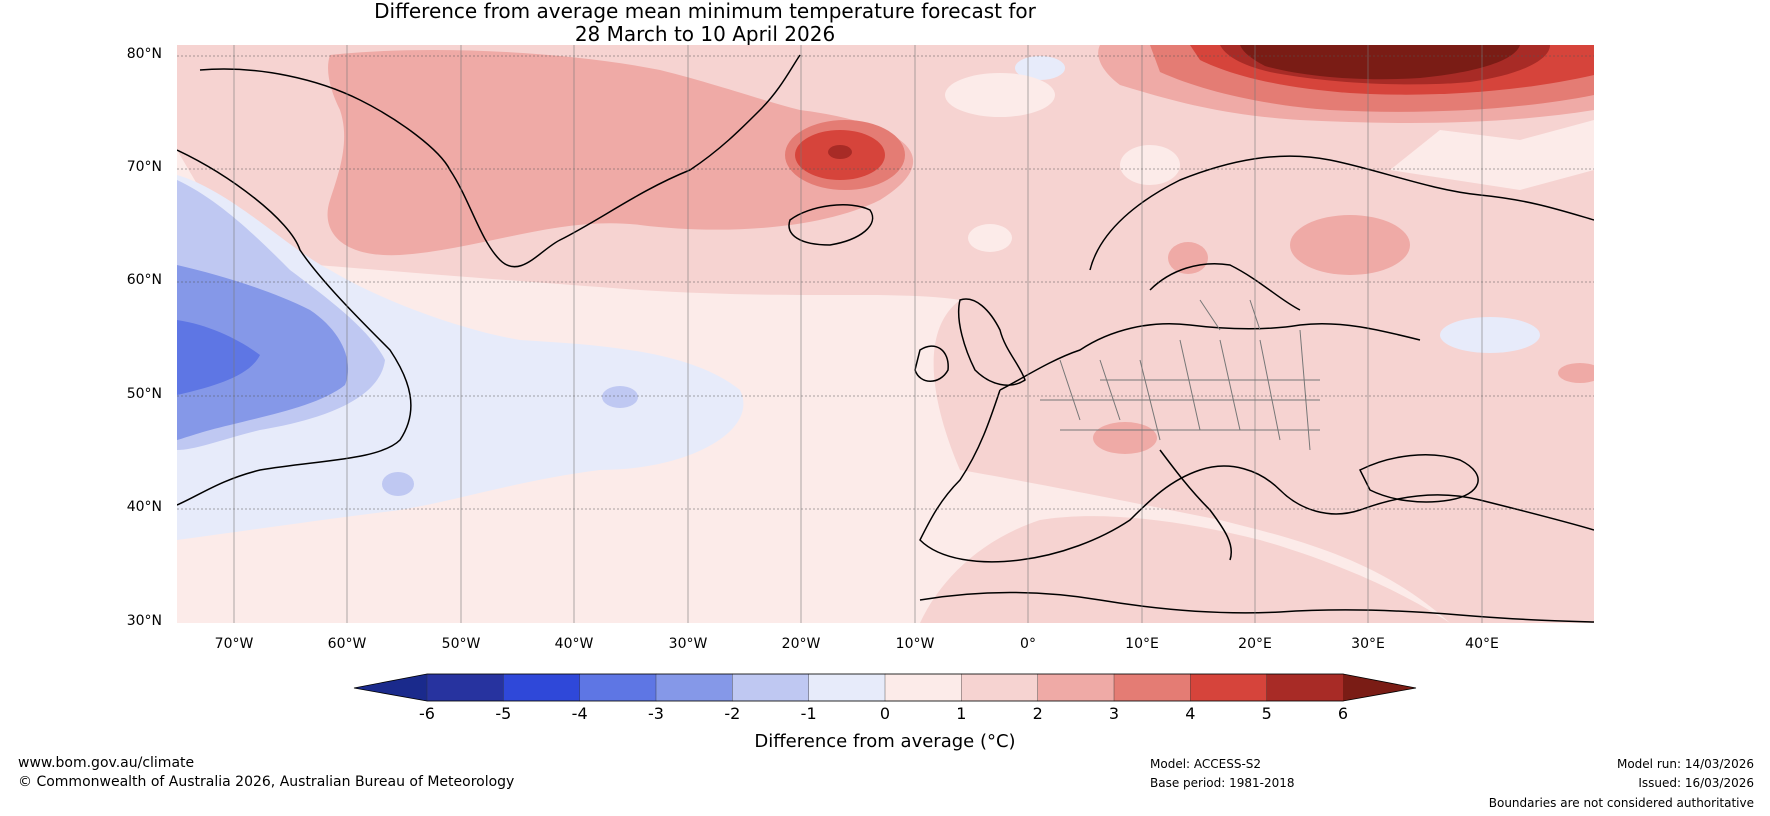  Describe the element at coordinates (294, 327) in the screenshot. I see `labrador-coast` at that location.